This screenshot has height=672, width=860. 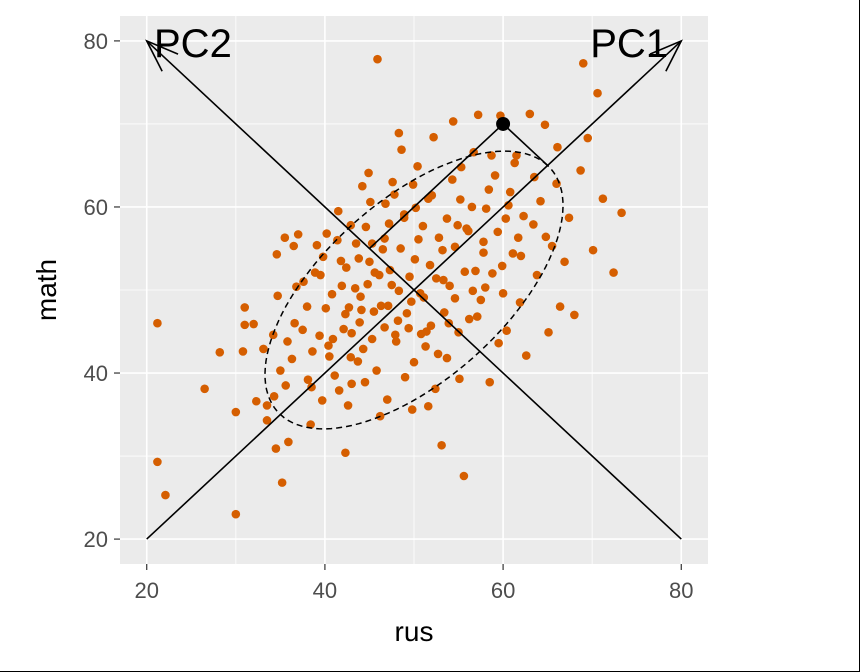 What do you see at coordinates (503, 123) in the screenshot?
I see `highlighted-point` at bounding box center [503, 123].